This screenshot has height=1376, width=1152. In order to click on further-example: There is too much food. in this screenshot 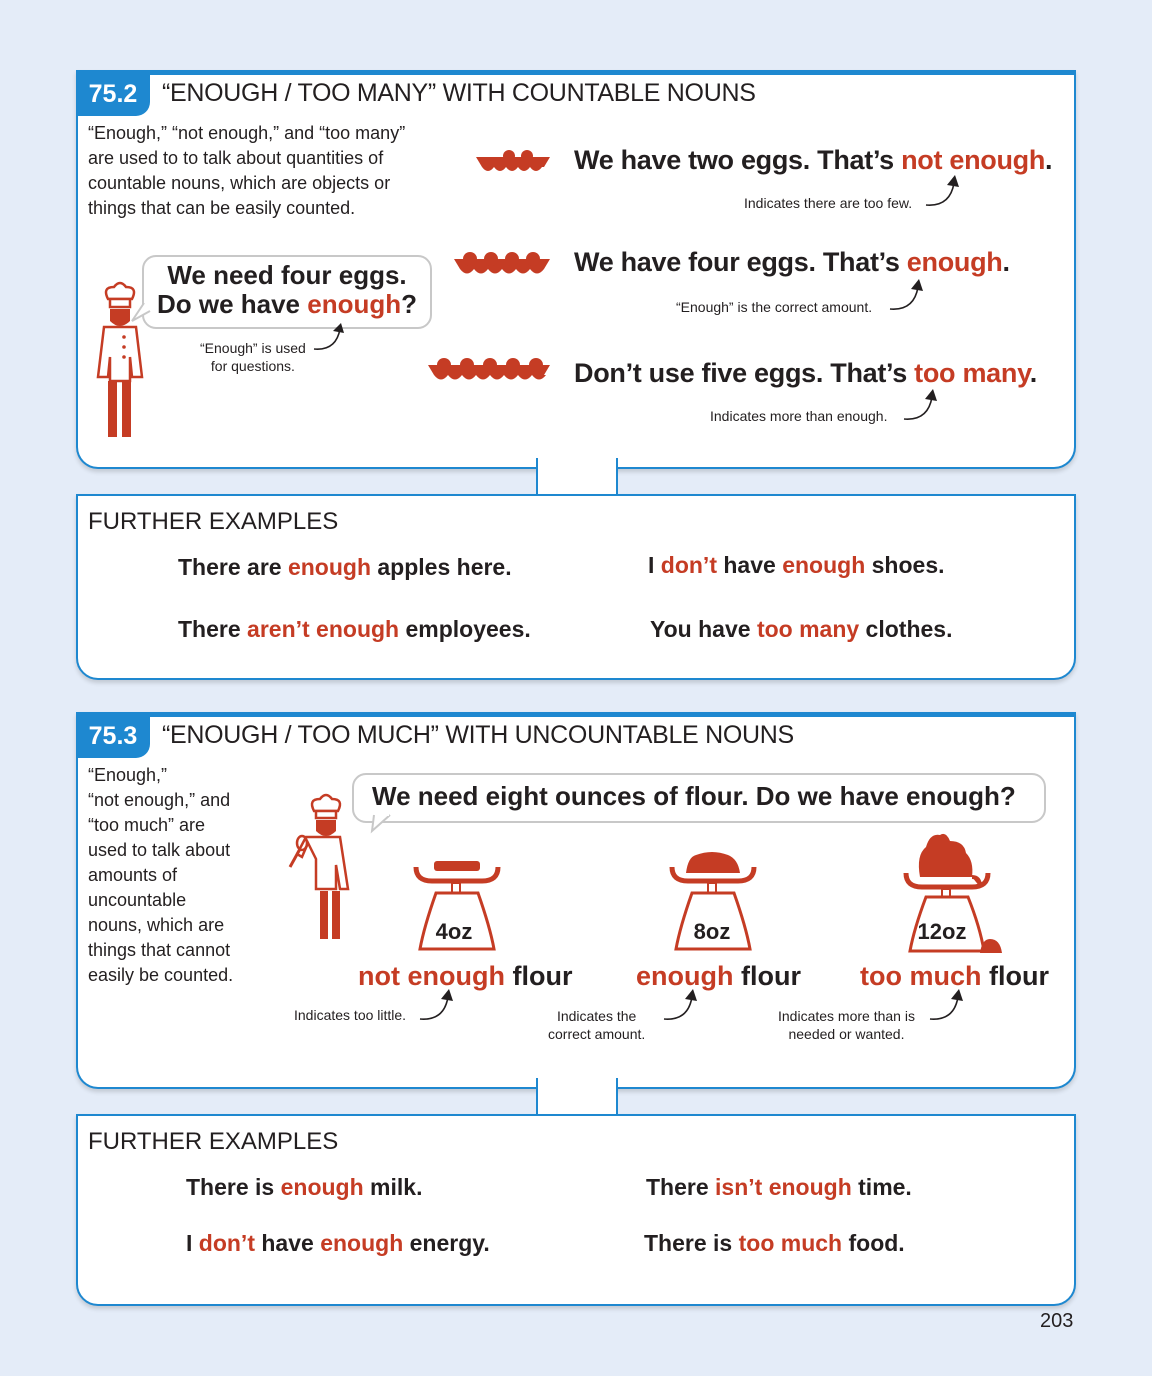, I will do `click(774, 1243)`.